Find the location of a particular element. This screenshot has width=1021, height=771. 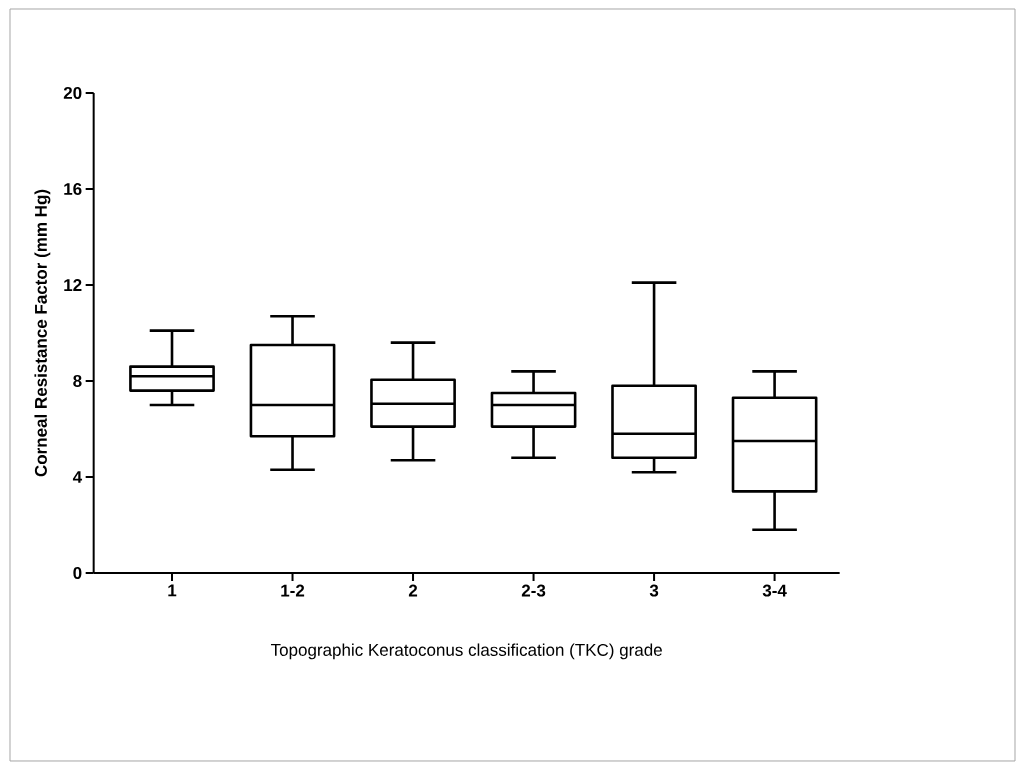

x-tick-label: 3-4 is located at coordinates (774, 590).